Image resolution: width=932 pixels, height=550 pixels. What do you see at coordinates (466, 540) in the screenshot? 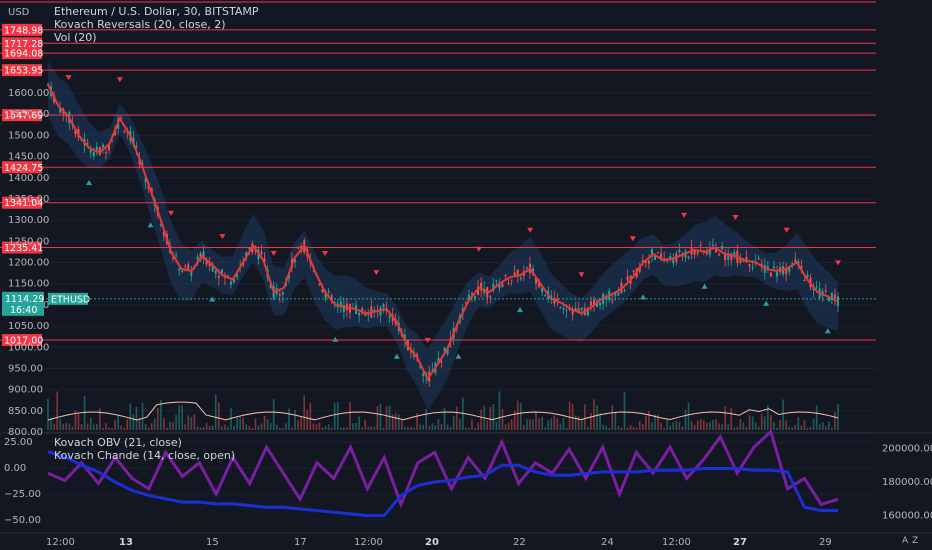
I see `time-axis: 12:00 13 15 17 12:00 20 22 24 12:00 27 29` at bounding box center [466, 540].